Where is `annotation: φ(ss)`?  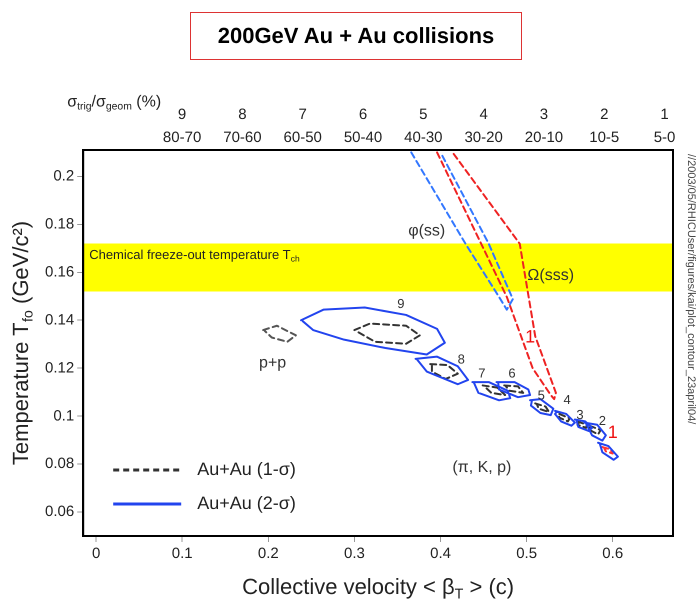 annotation: φ(ss) is located at coordinates (427, 231).